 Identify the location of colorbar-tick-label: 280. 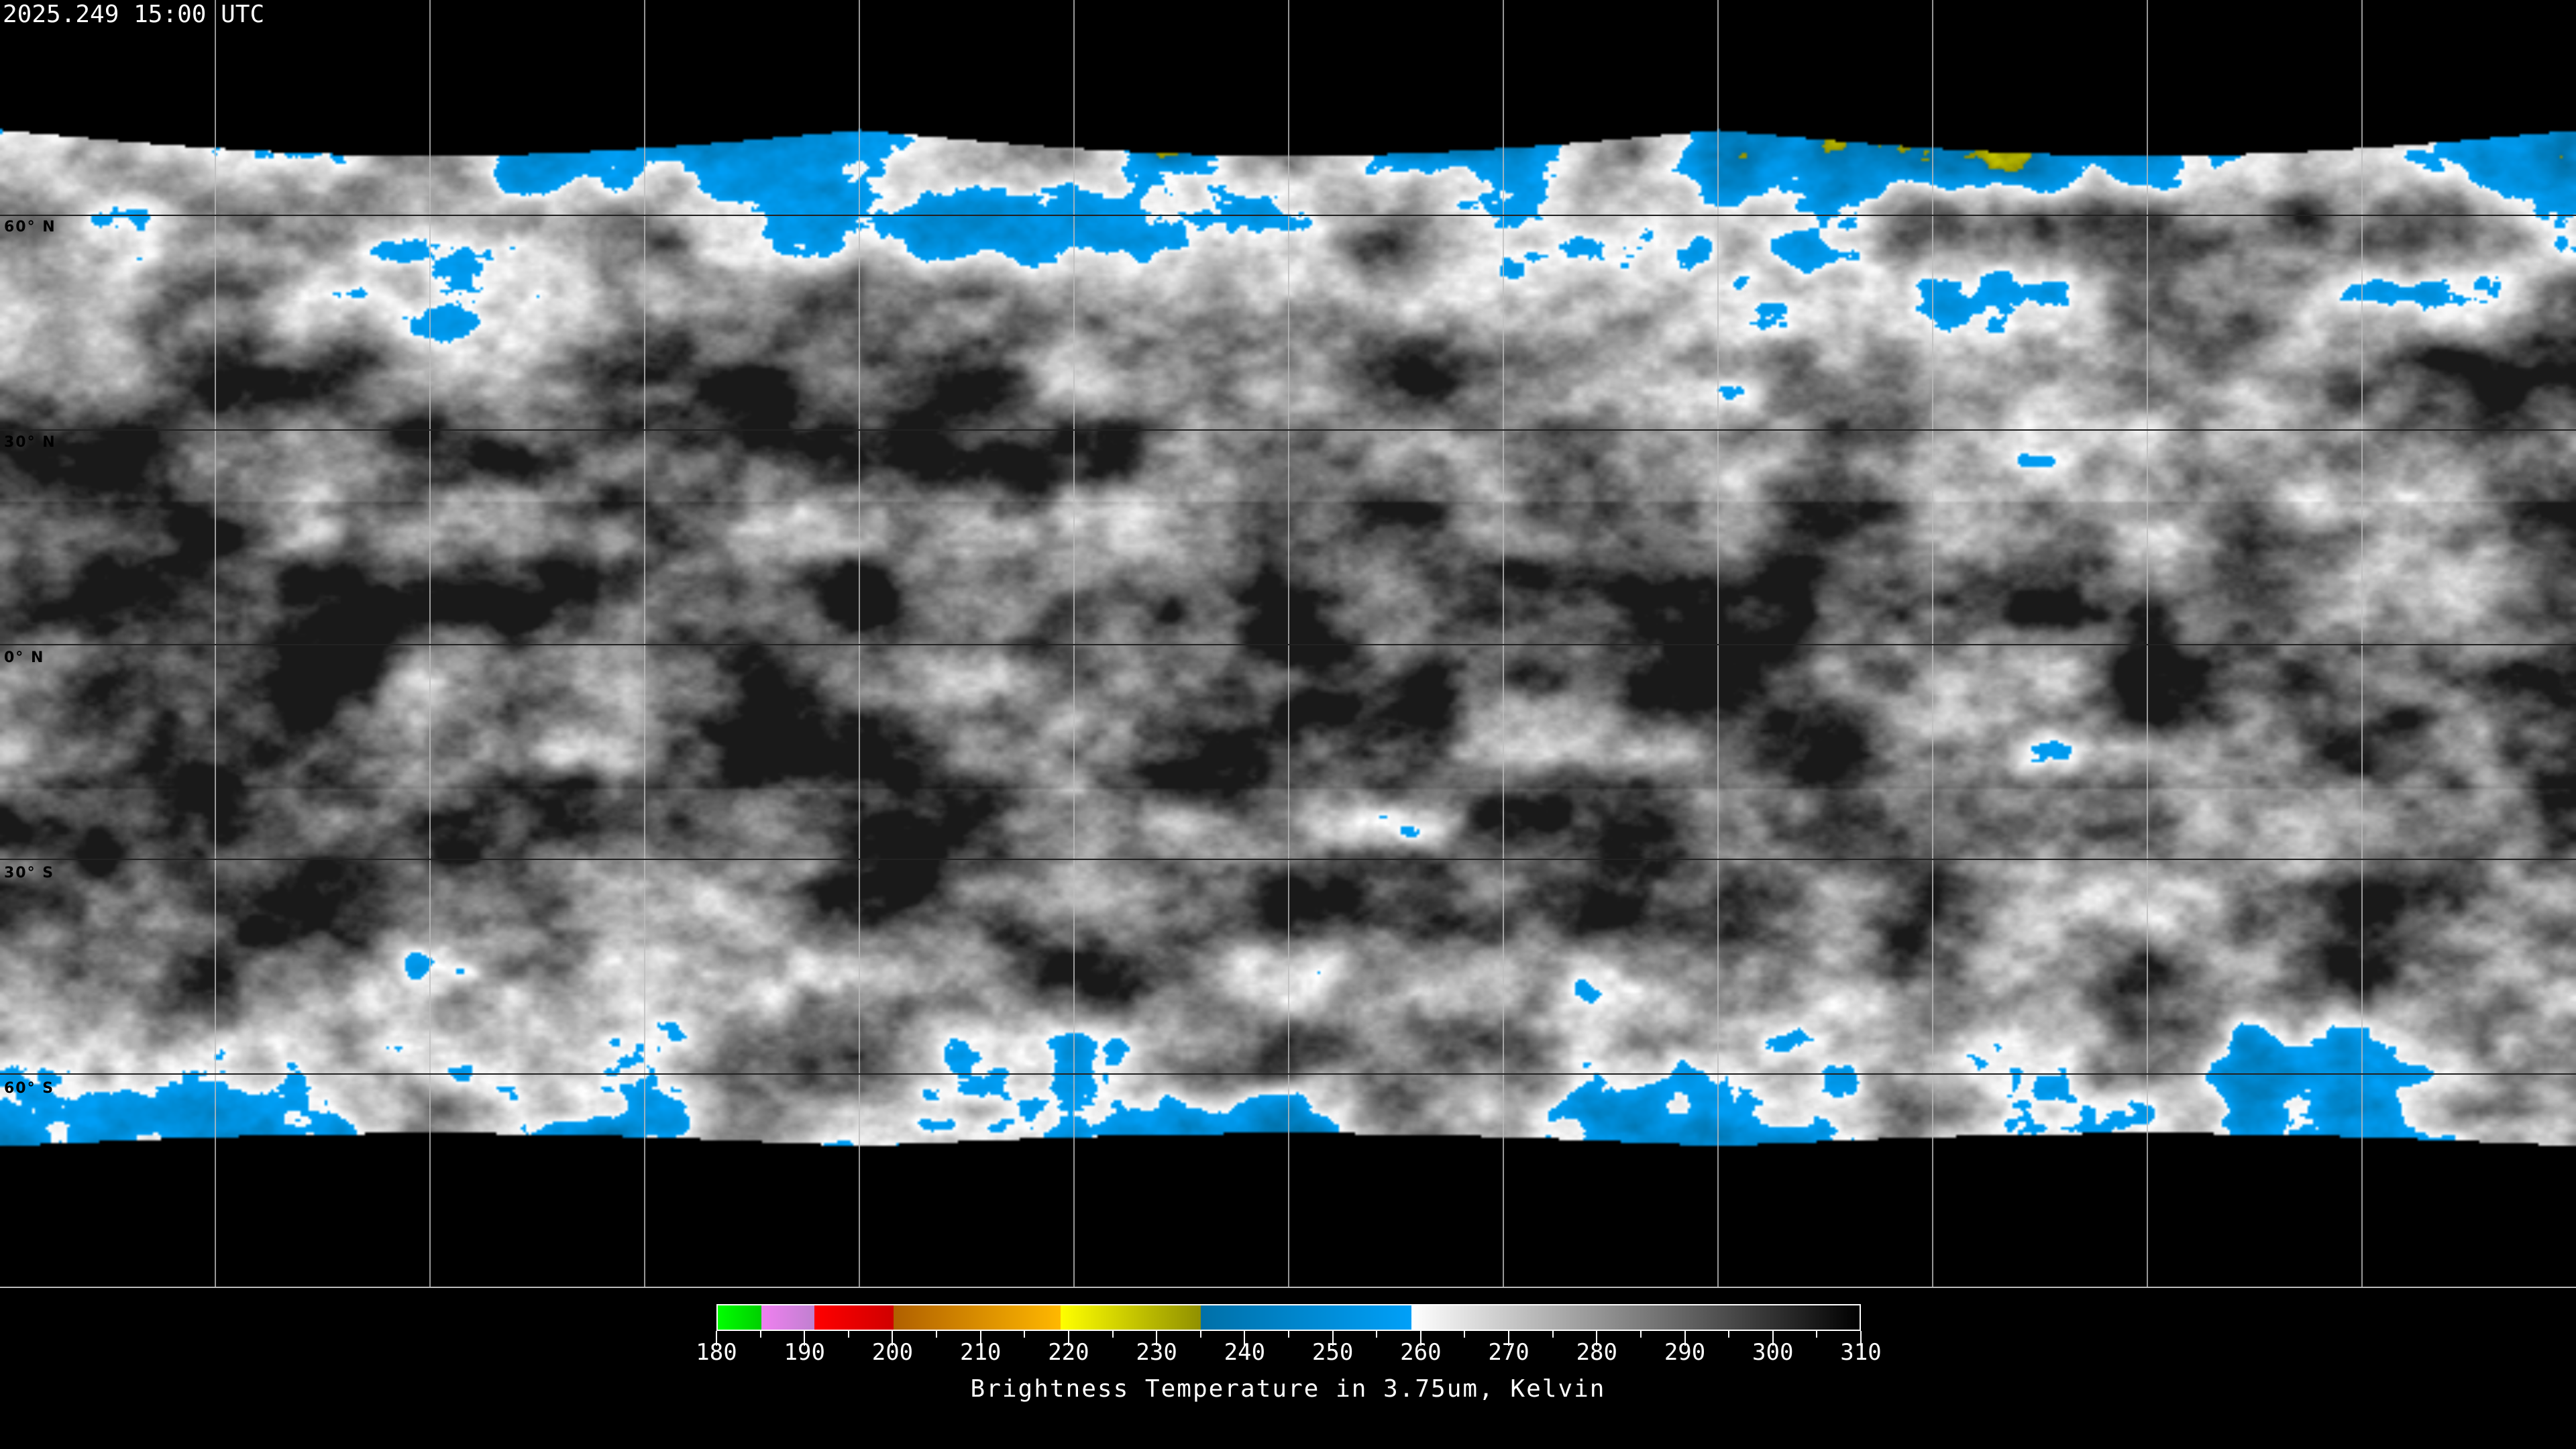
(1597, 1352).